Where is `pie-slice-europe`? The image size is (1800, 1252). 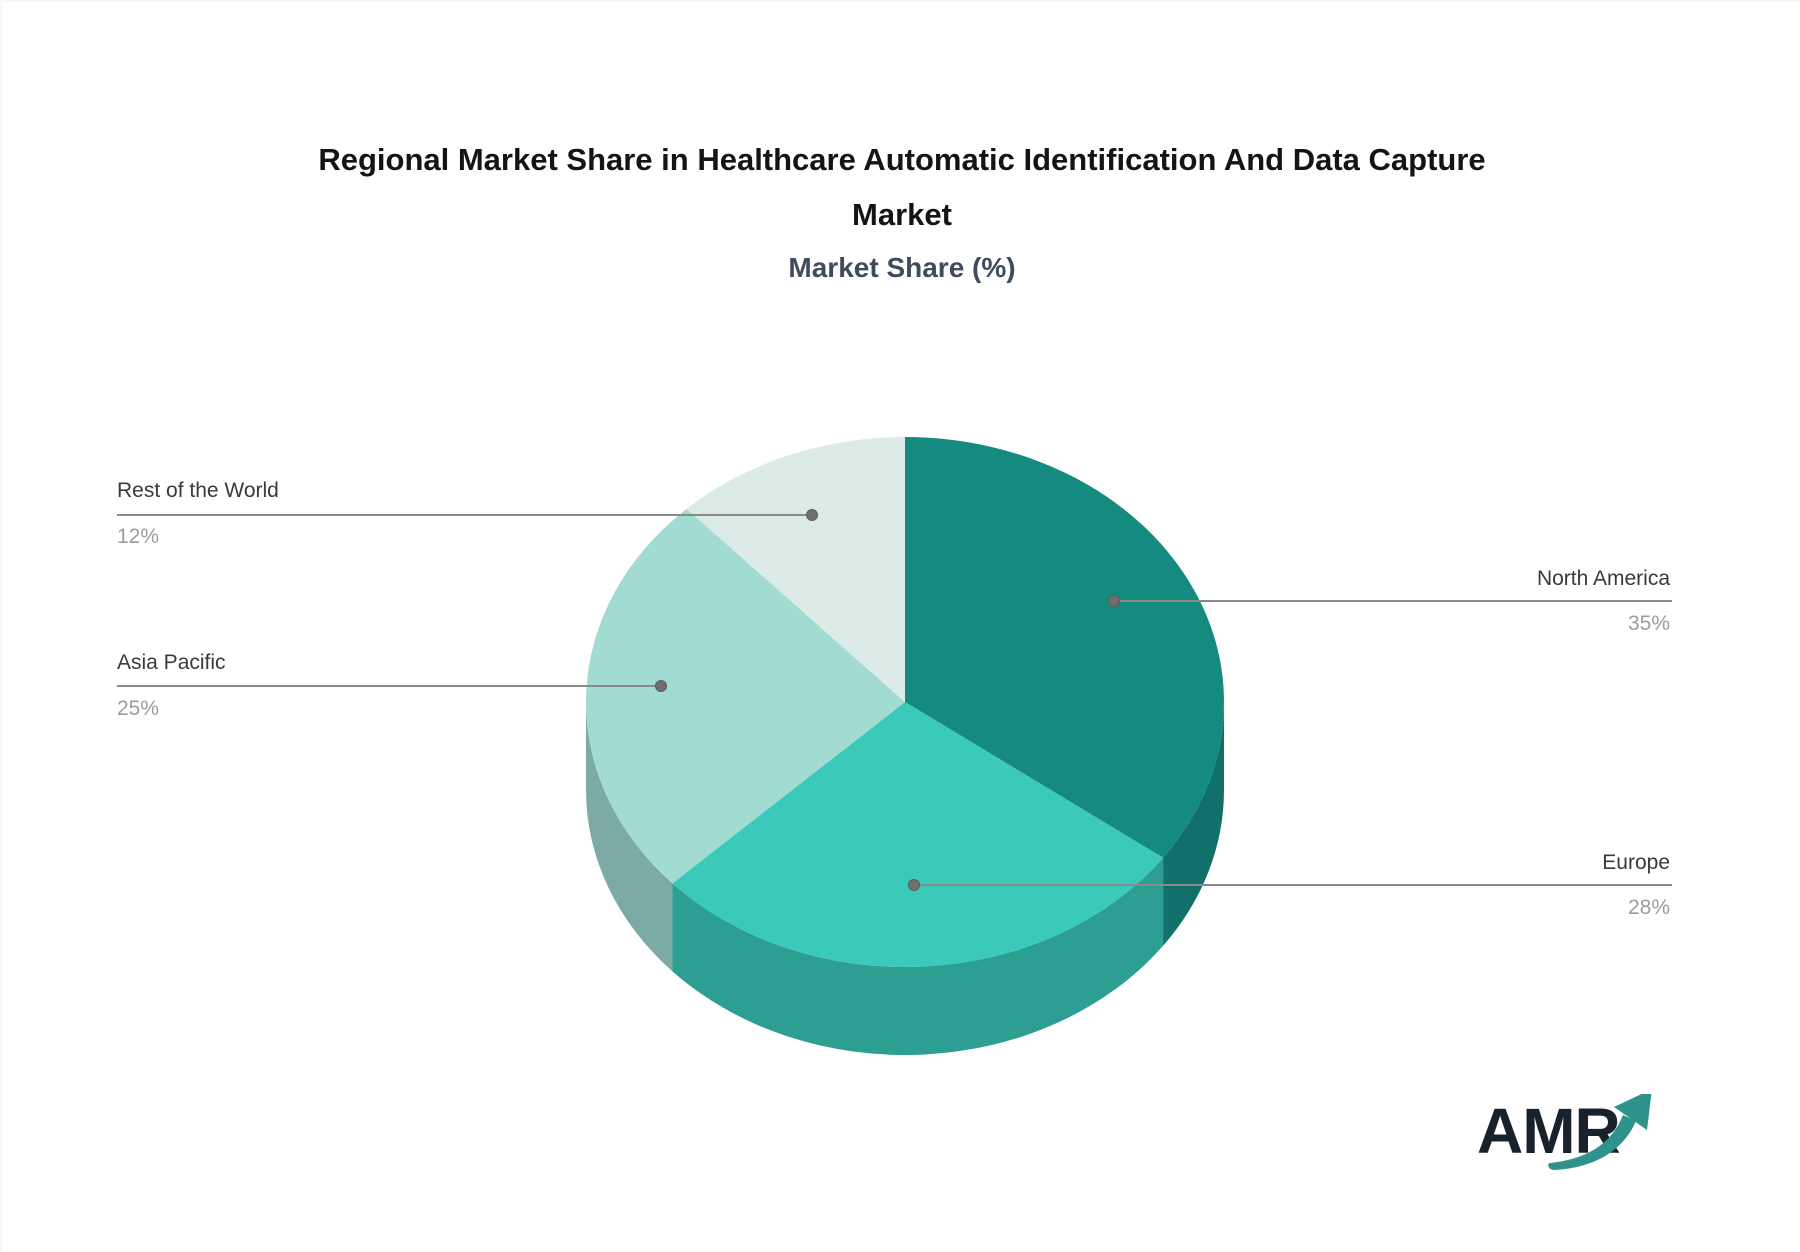 pie-slice-europe is located at coordinates (918, 834).